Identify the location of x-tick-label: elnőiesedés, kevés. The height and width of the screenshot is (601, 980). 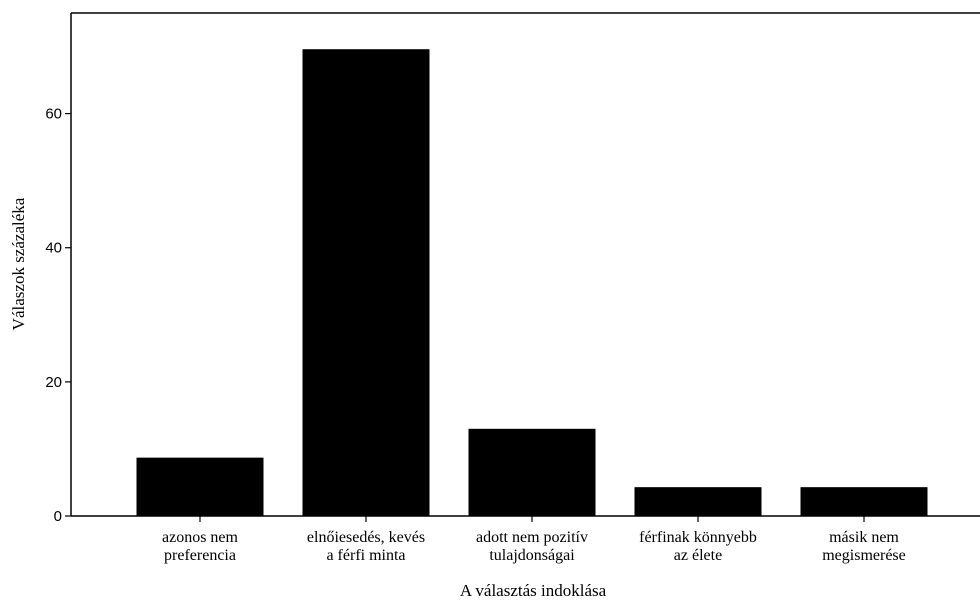
(366, 537).